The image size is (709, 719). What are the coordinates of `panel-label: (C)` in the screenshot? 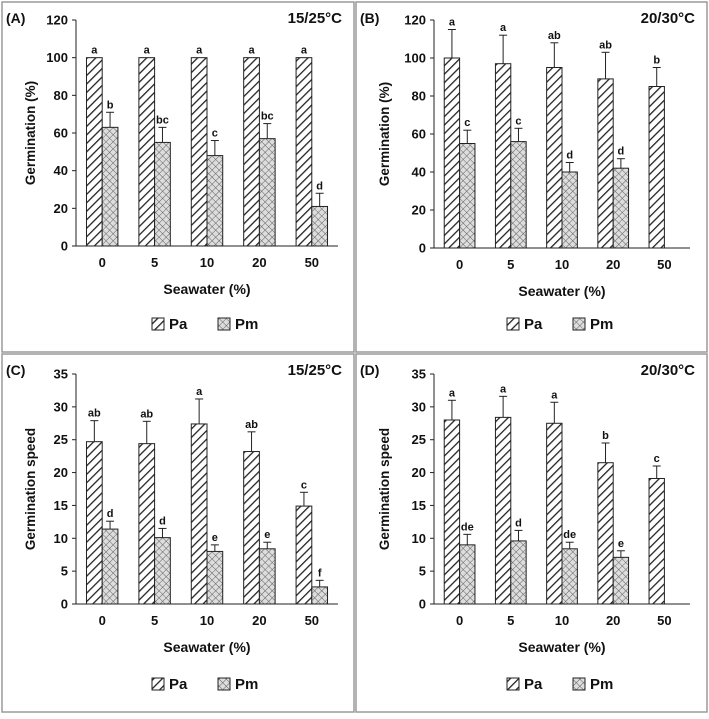 It's located at (15, 370).